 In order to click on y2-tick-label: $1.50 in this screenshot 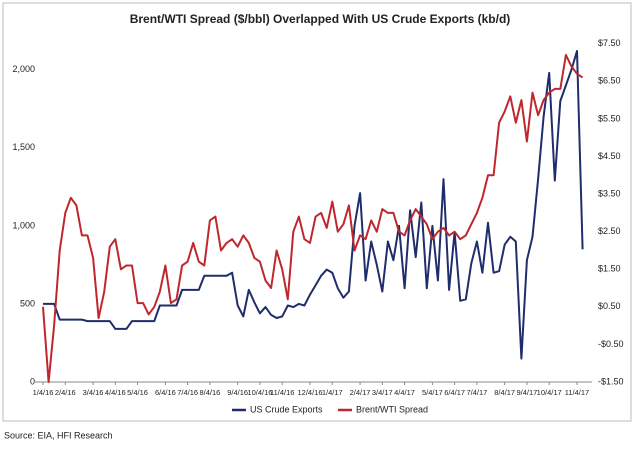, I will do `click(609, 269)`.